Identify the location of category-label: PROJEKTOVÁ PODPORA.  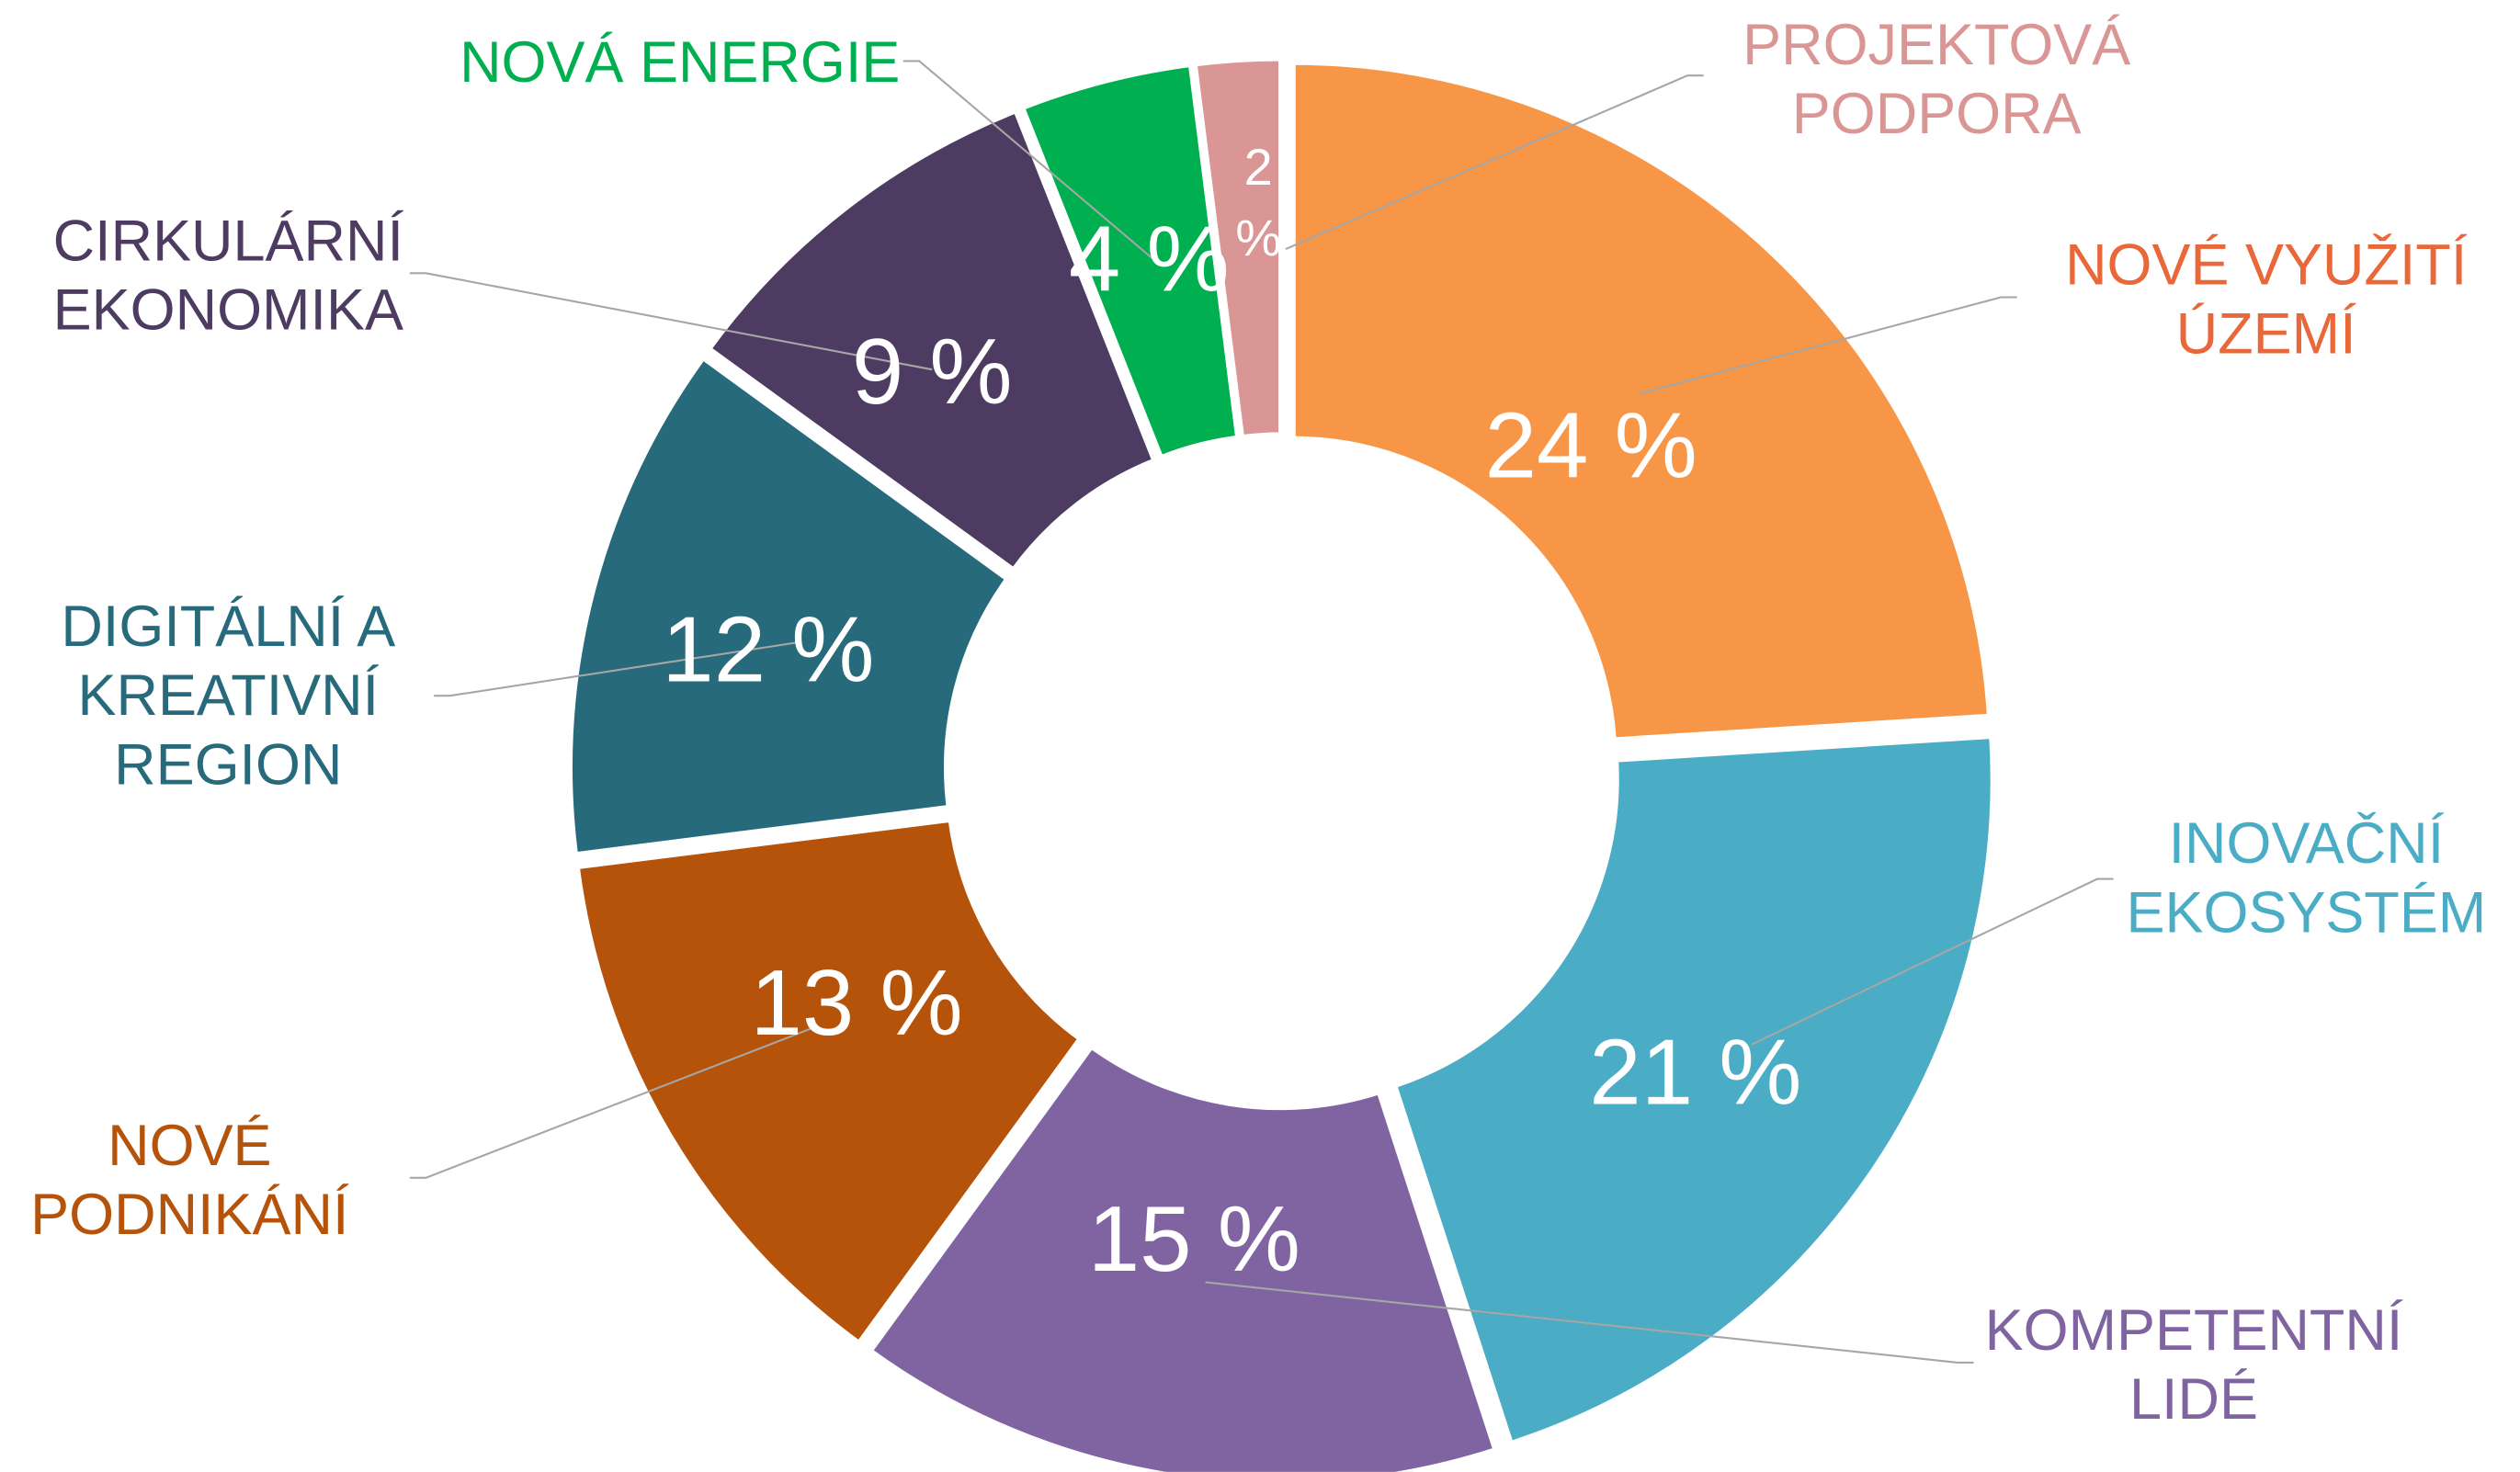
(1936, 79).